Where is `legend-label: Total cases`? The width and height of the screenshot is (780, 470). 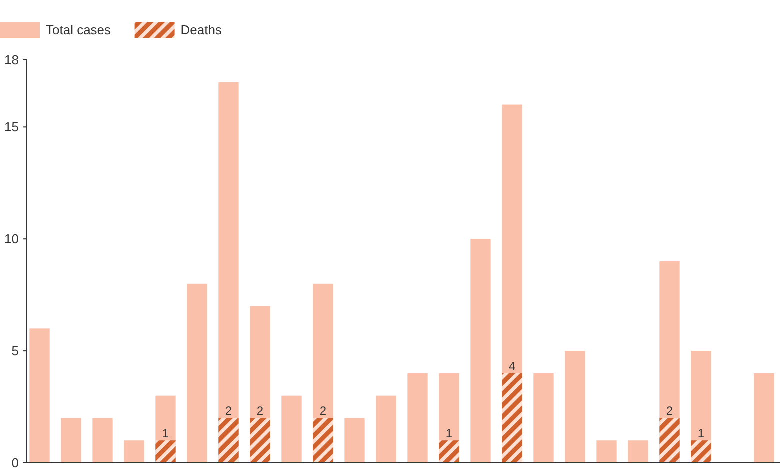
legend-label: Total cases is located at coordinates (79, 30).